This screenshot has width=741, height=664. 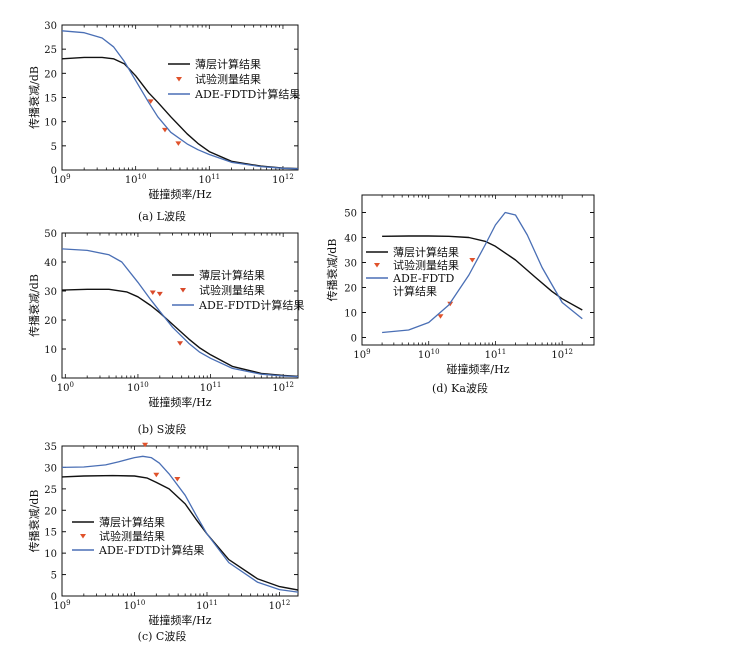 What do you see at coordinates (162, 636) in the screenshot?
I see `chart-caption: (c) C波段` at bounding box center [162, 636].